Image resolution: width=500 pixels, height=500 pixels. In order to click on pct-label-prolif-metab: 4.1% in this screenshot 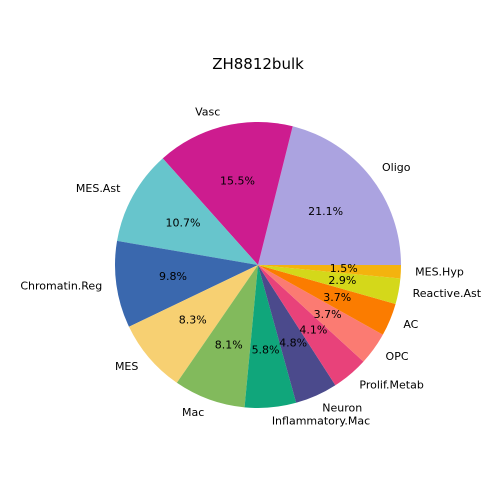, I will do `click(313, 330)`.